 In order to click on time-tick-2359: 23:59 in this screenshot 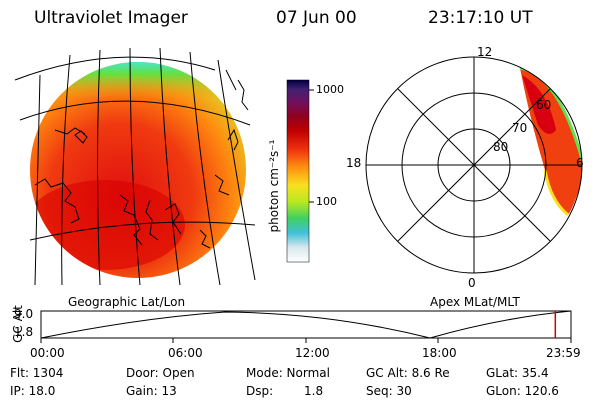, I will do `click(563, 353)`.